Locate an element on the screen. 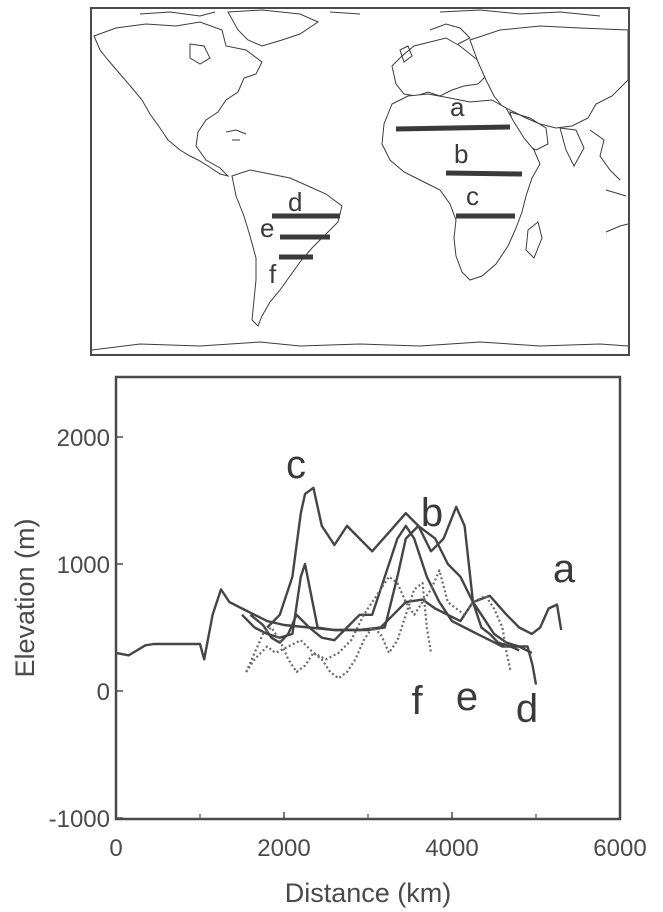 The width and height of the screenshot is (663, 912). series-annotation-d: d is located at coordinates (527, 709).